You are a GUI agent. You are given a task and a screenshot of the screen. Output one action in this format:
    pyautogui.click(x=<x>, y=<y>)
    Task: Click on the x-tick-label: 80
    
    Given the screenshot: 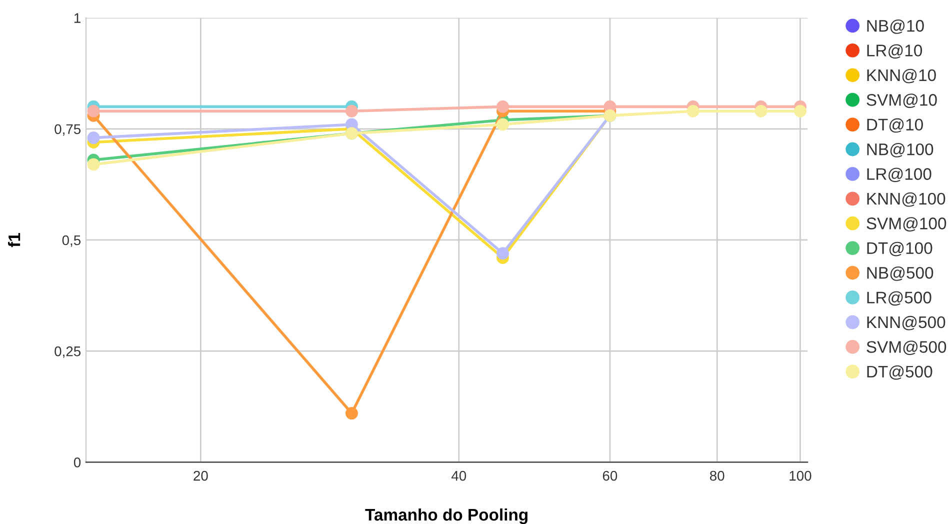 What is the action you would take?
    pyautogui.click(x=717, y=475)
    